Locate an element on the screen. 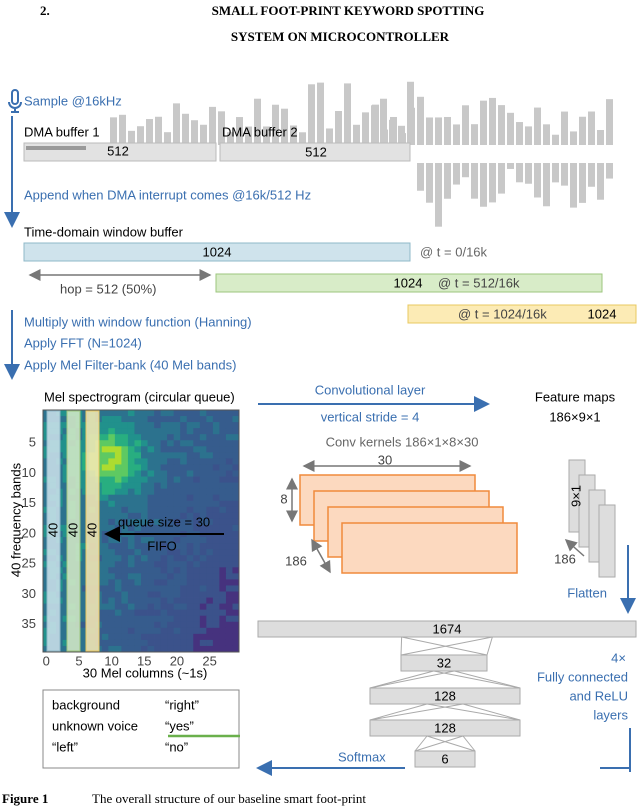 The image size is (640, 807). y-tick-label: 15 is located at coordinates (29, 502).